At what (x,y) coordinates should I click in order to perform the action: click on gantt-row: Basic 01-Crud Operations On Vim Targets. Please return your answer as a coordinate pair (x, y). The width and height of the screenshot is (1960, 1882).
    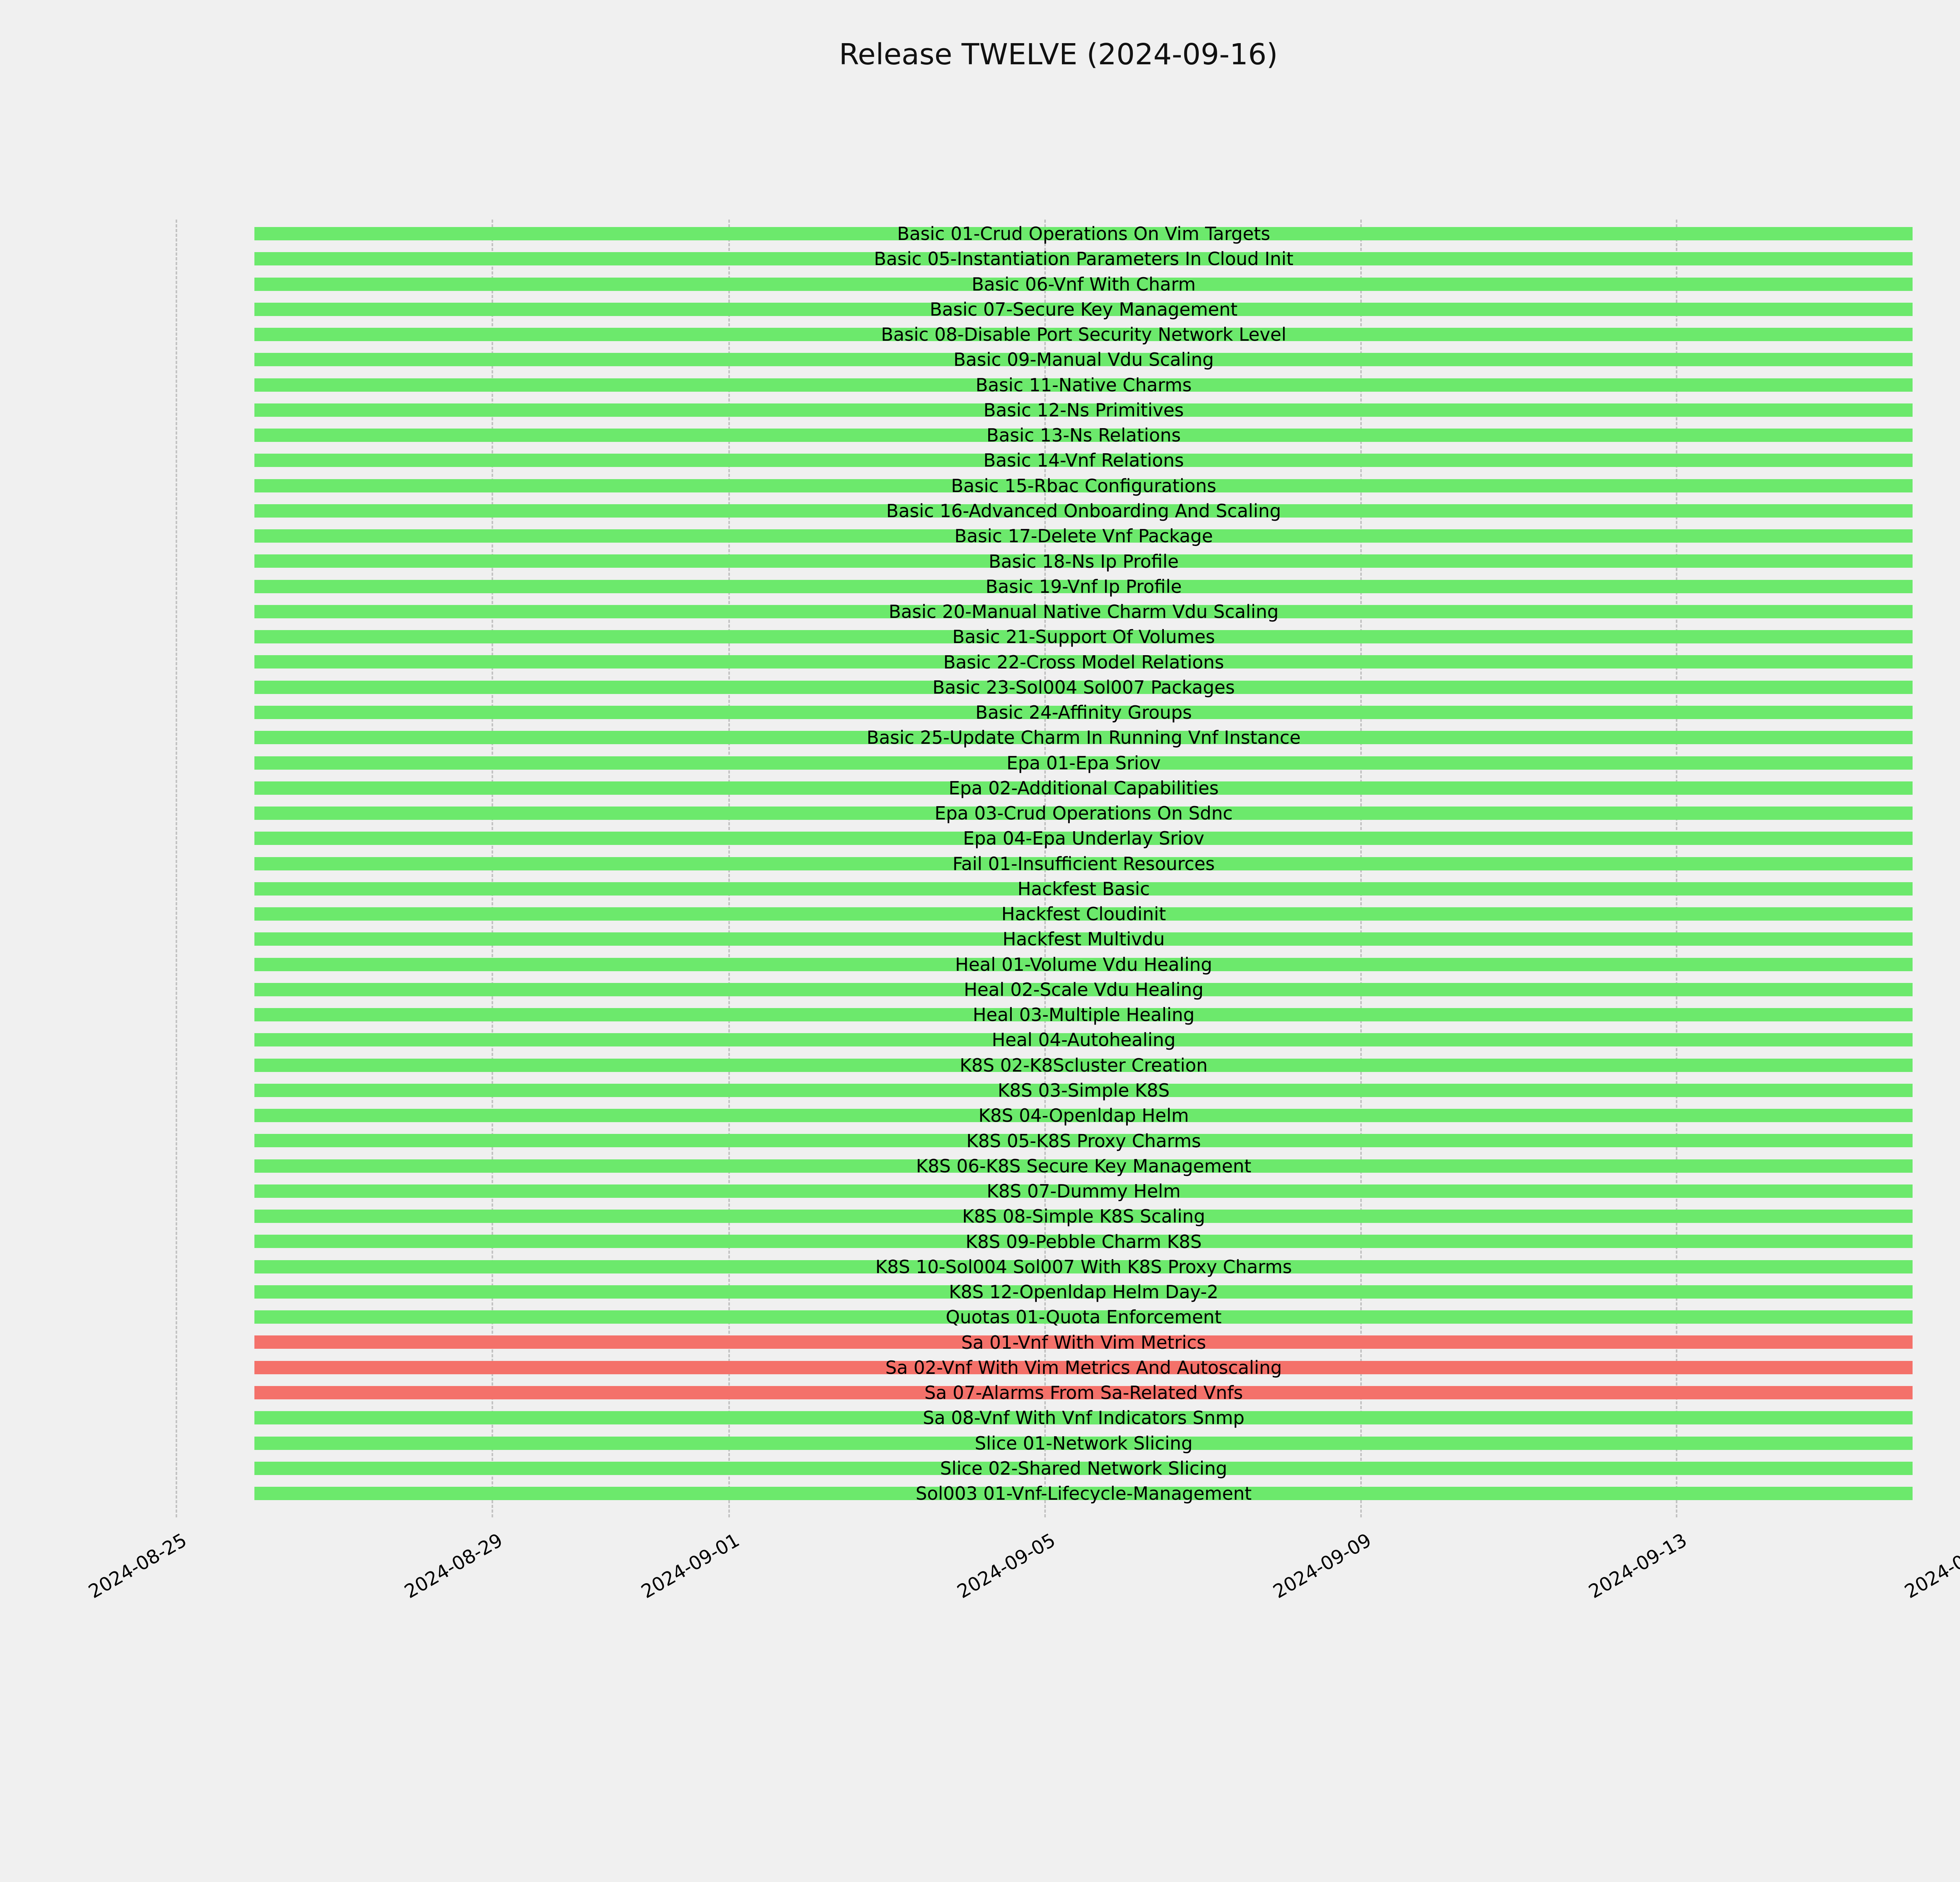
    Looking at the image, I should click on (980, 233).